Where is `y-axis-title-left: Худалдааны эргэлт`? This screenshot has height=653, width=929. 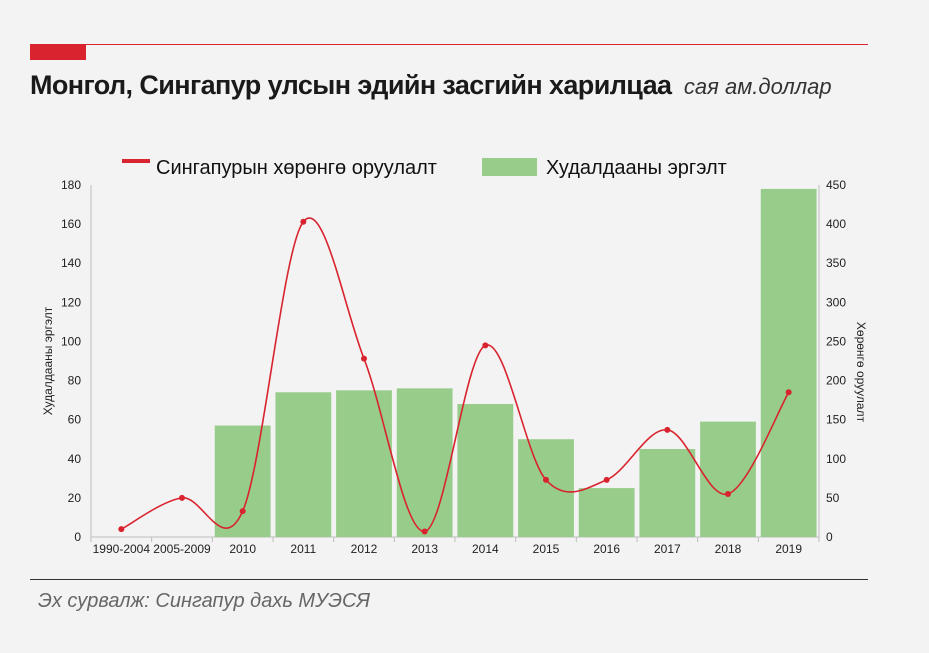 y-axis-title-left: Худалдааны эргэлт is located at coordinates (48, 360).